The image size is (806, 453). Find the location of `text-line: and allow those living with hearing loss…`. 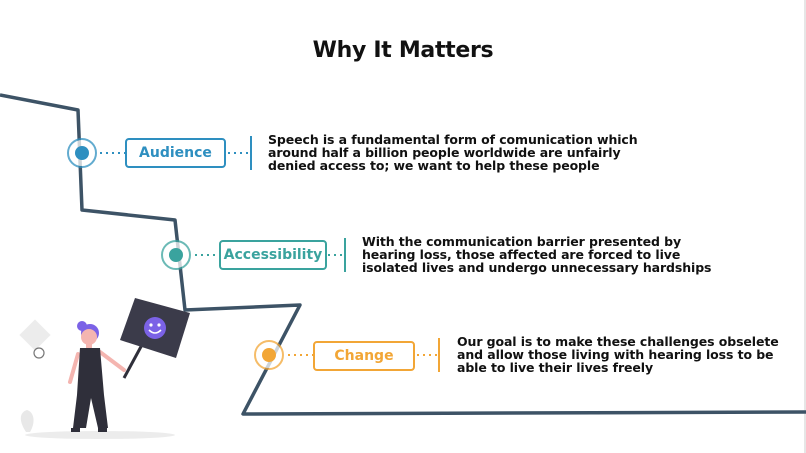

text-line: and allow those living with hearing loss… is located at coordinates (615, 354).